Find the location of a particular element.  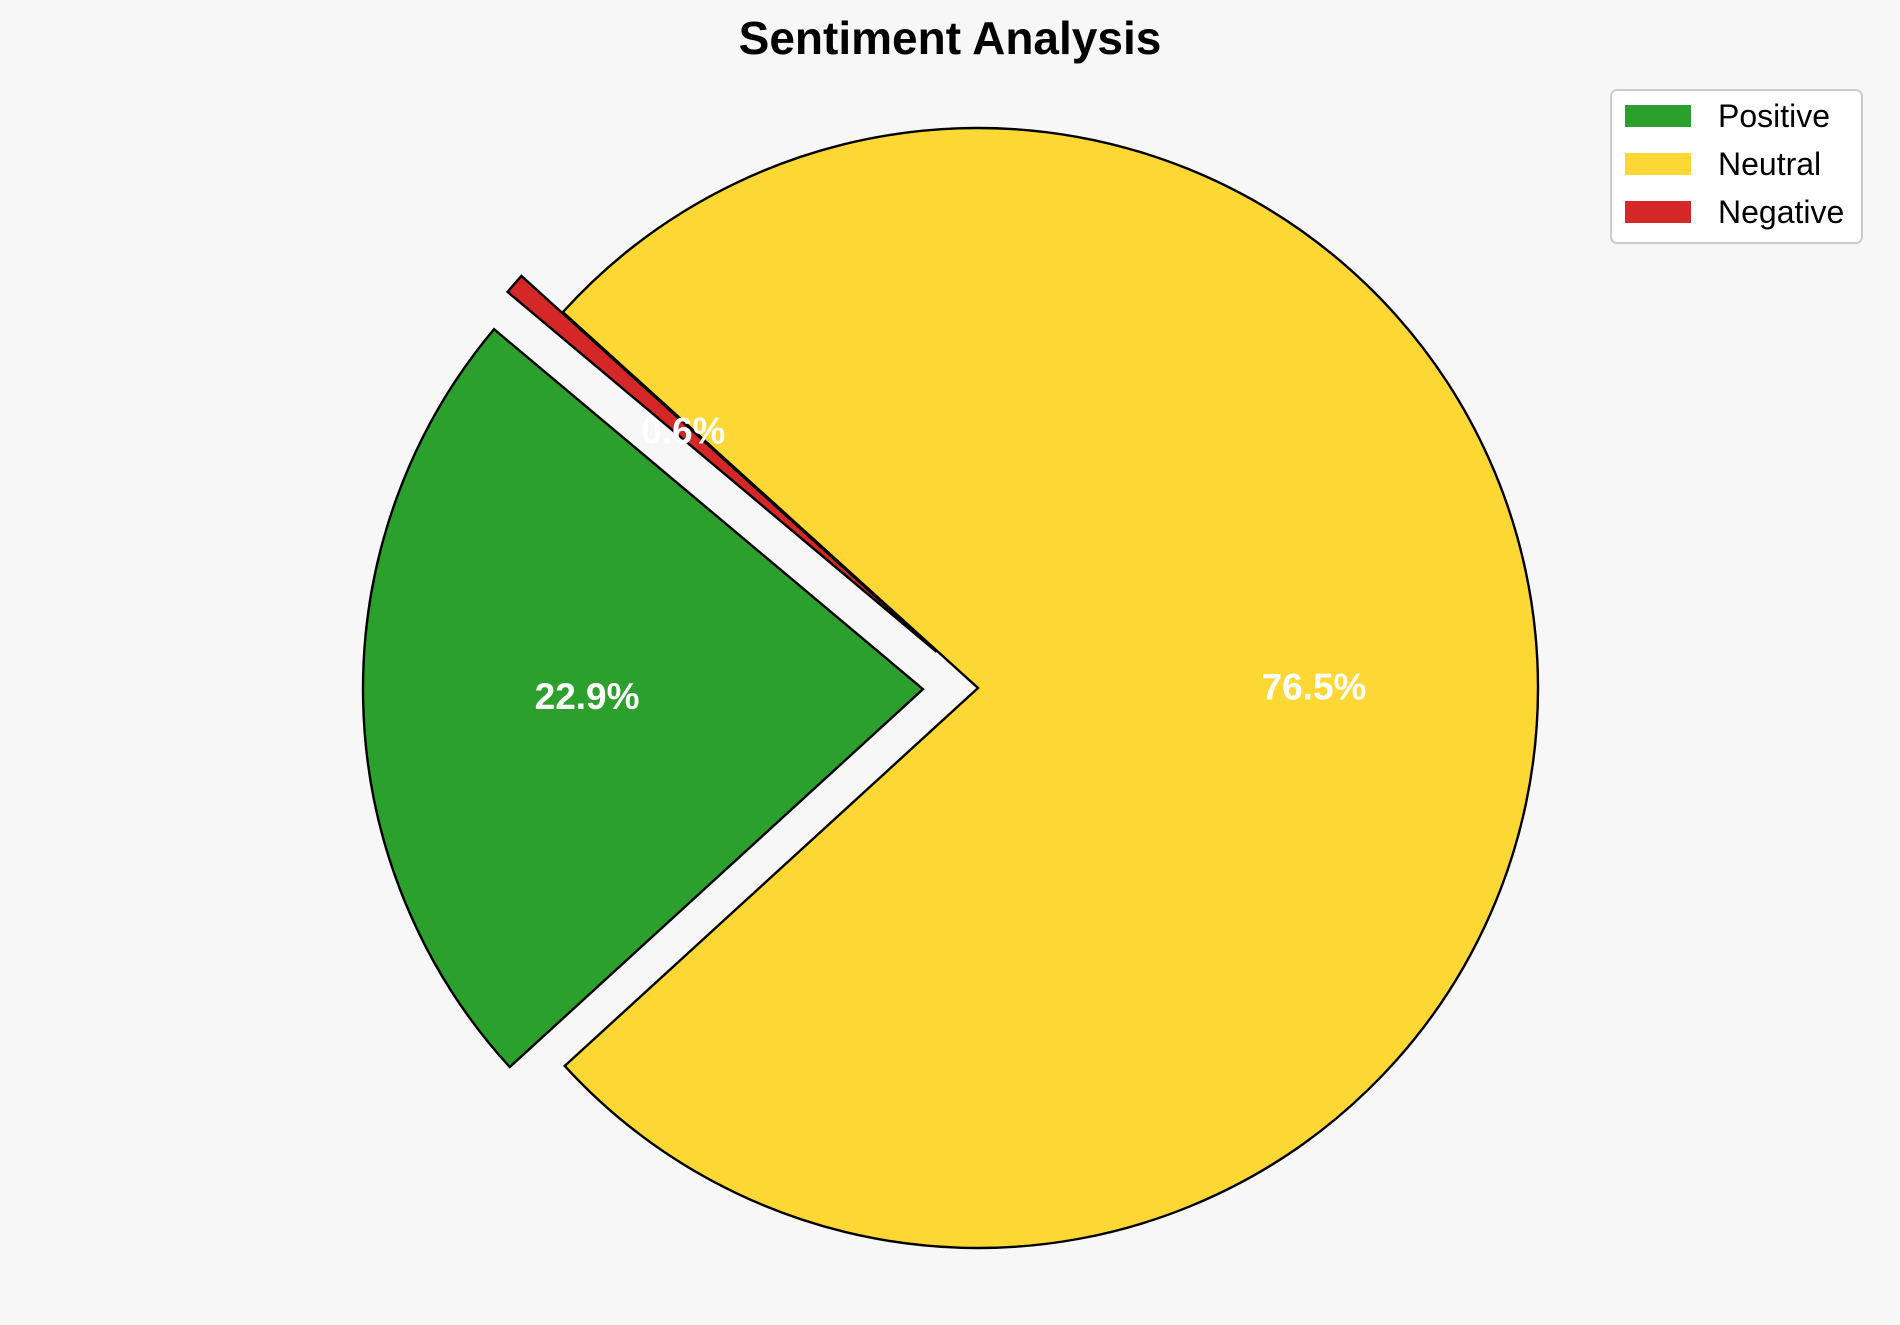

legend-swatch-neutral is located at coordinates (1658, 164).